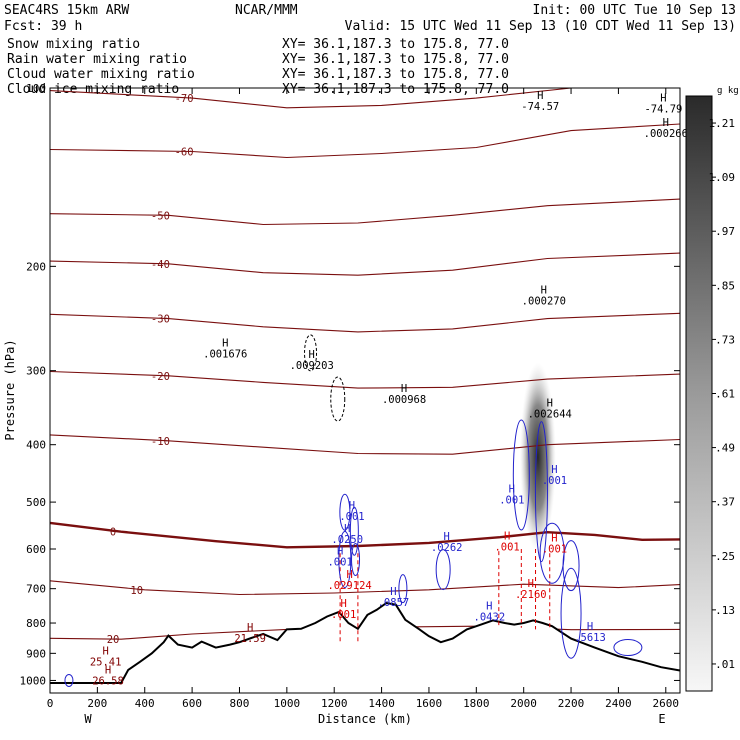  What do you see at coordinates (531, 595) in the screenshot?
I see `extremum-value: .2160` at bounding box center [531, 595].